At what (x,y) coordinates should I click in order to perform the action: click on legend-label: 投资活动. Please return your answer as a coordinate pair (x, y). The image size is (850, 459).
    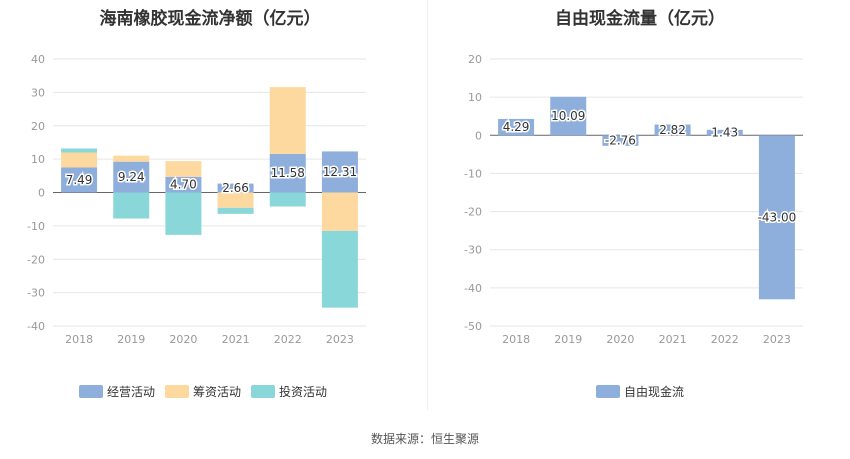
    Looking at the image, I should click on (303, 391).